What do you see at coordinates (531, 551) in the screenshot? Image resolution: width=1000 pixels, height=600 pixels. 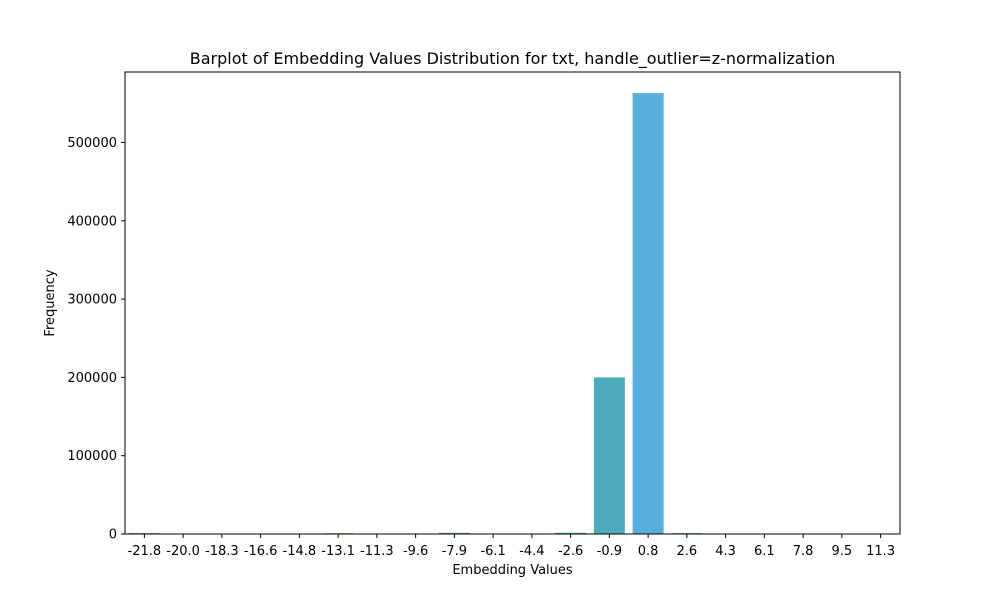 I see `x-tick-label: -4.4` at bounding box center [531, 551].